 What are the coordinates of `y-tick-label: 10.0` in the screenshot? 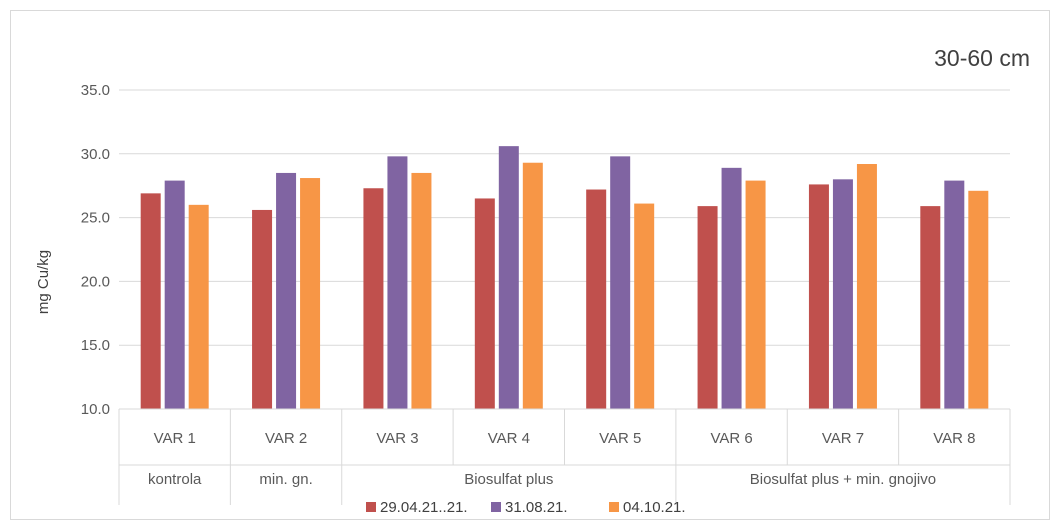 It's located at (95, 409).